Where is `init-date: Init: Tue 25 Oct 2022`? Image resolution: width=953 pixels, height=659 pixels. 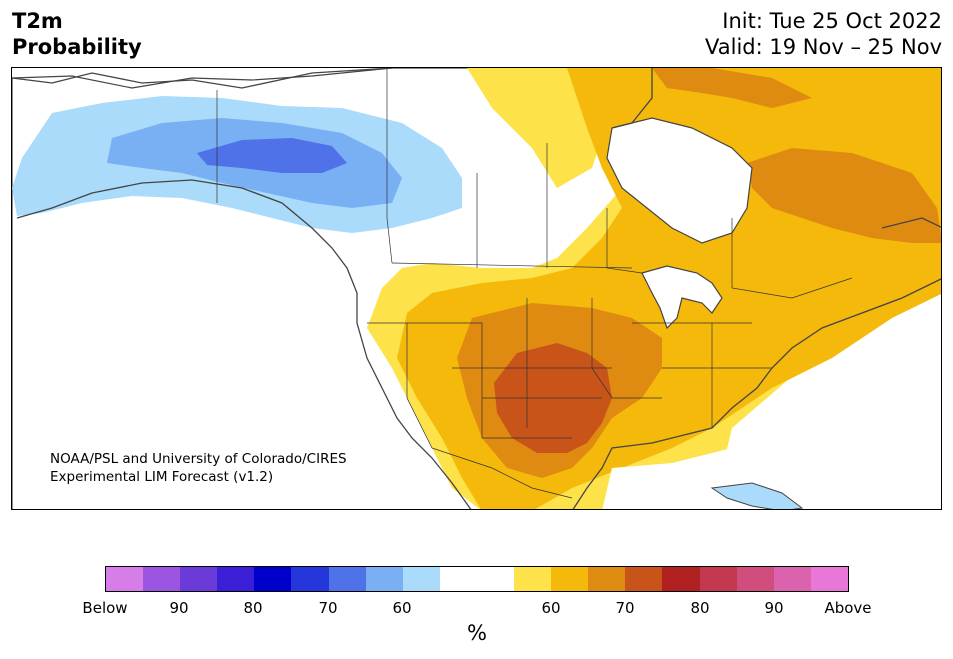
init-date: Init: Tue 25 Oct 2022 is located at coordinates (832, 21).